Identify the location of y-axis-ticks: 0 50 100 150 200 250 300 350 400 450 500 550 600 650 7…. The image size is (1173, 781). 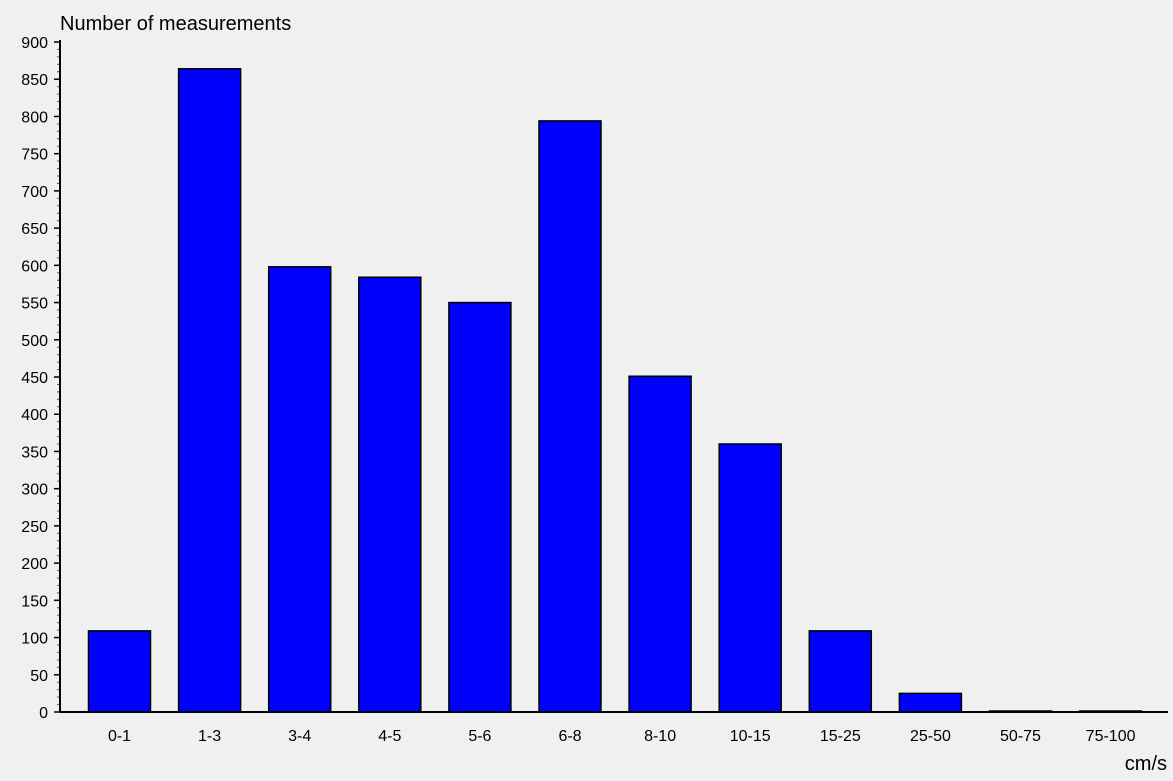
(40, 378).